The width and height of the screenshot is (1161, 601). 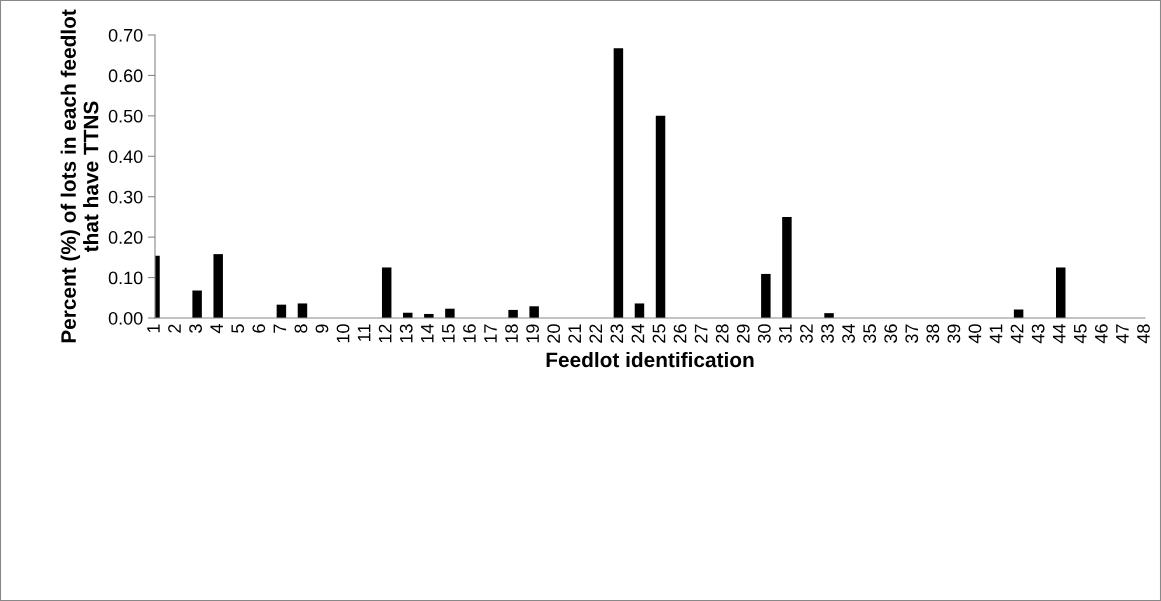 What do you see at coordinates (125, 35) in the screenshot?
I see `y-tick-label: 0.70` at bounding box center [125, 35].